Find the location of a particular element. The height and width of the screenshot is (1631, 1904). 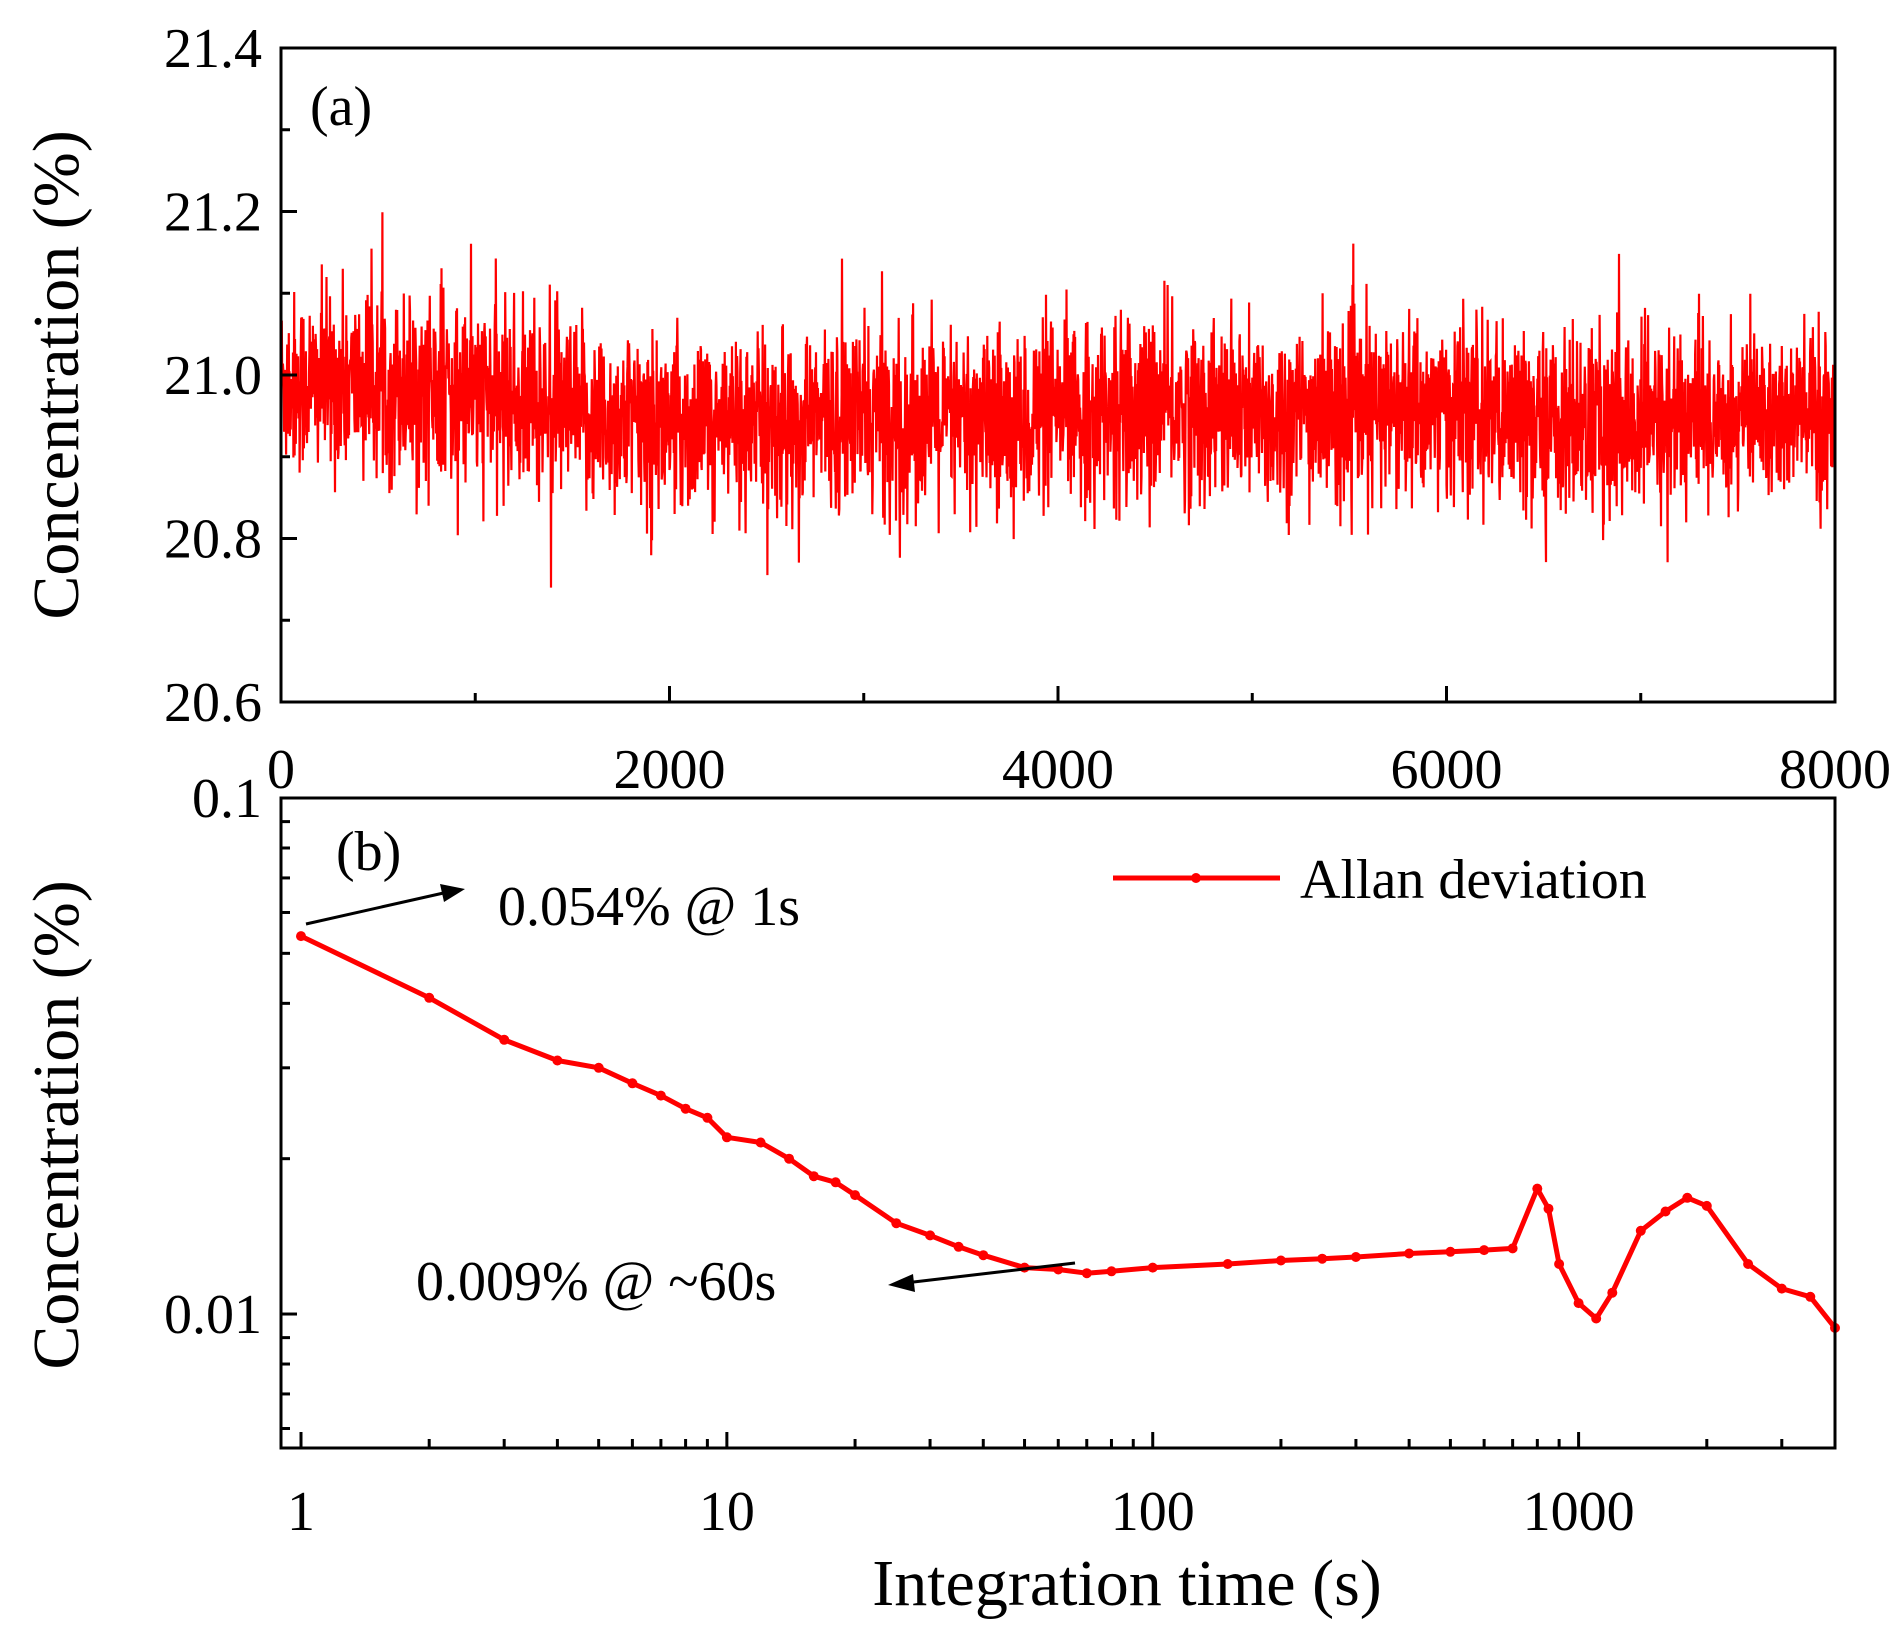

panel-b-x-tick-label: 10 is located at coordinates (727, 1512).